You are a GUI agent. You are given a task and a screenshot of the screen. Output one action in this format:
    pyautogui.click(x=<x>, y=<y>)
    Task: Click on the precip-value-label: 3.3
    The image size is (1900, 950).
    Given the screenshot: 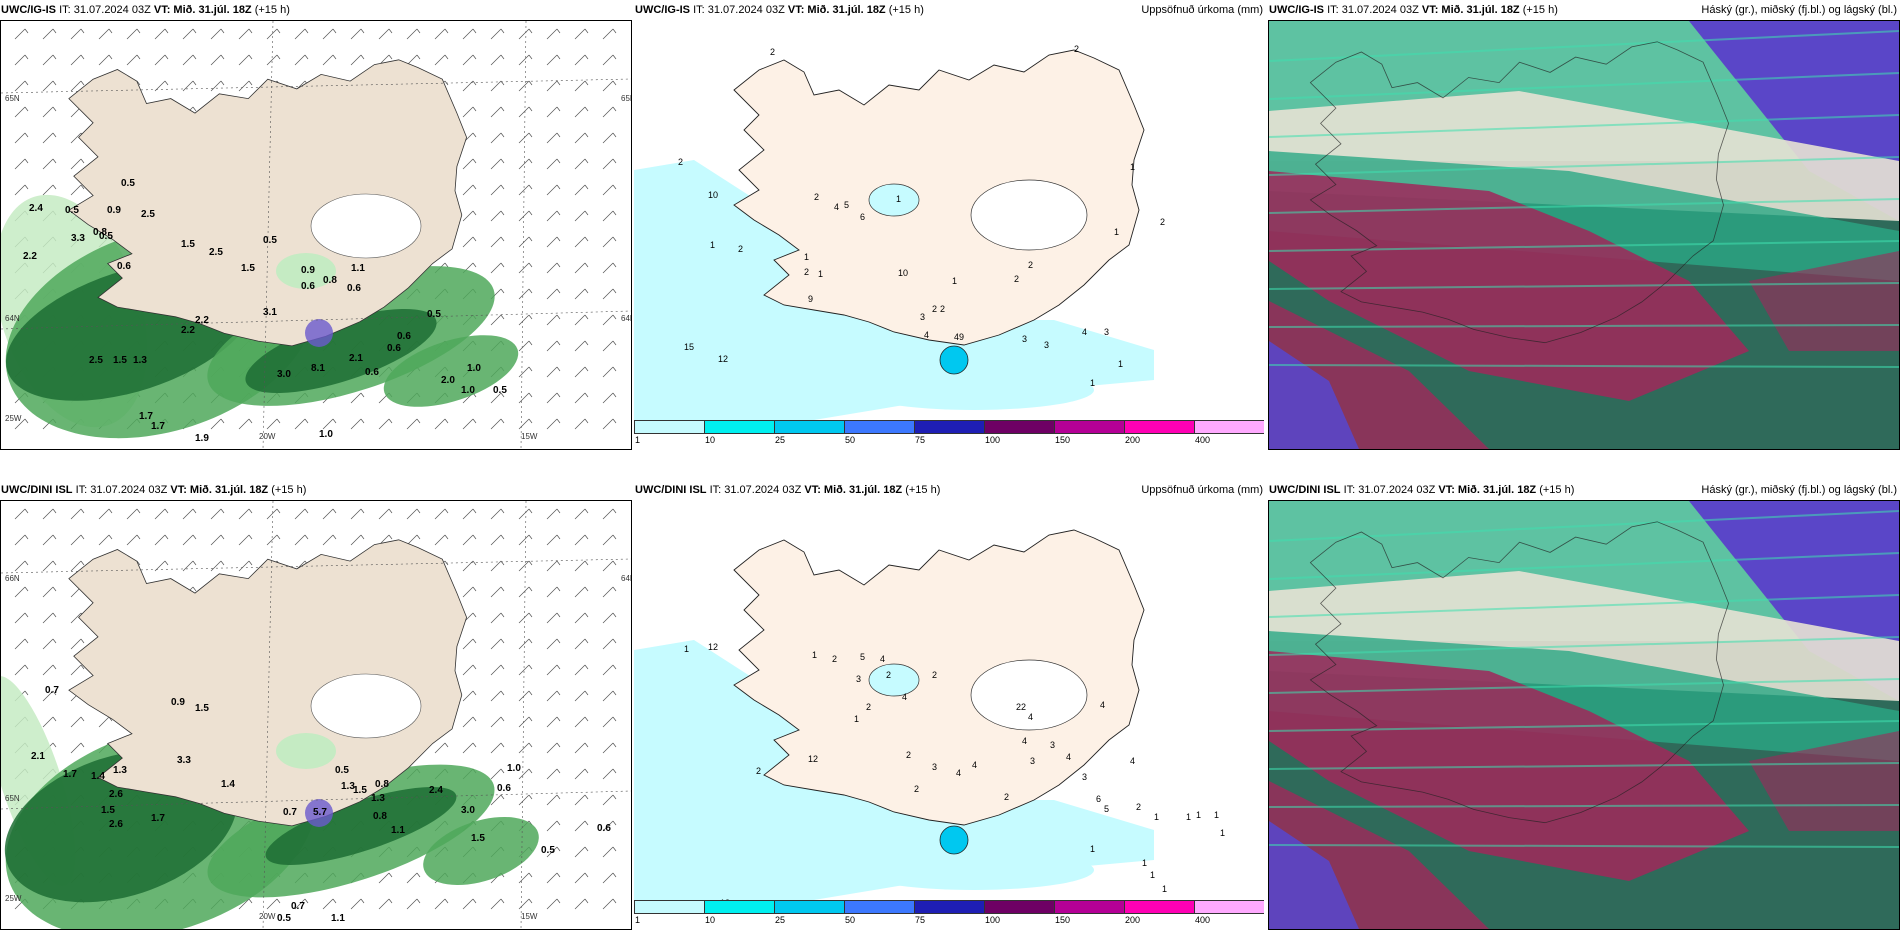 What is the action you would take?
    pyautogui.click(x=184, y=760)
    